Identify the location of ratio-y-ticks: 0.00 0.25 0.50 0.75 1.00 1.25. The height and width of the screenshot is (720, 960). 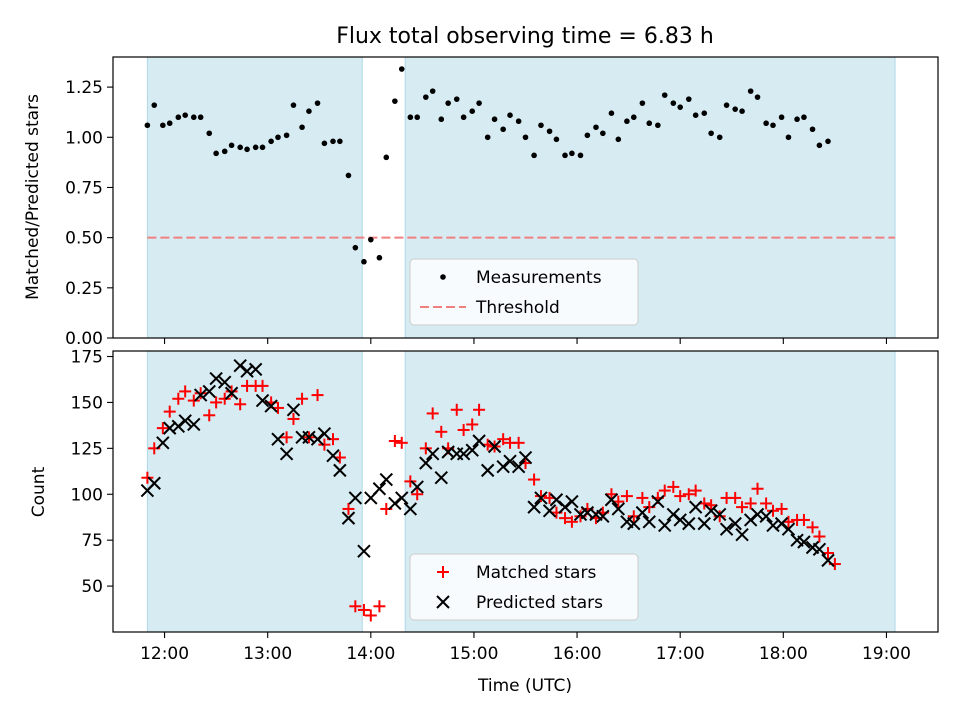
(89, 213).